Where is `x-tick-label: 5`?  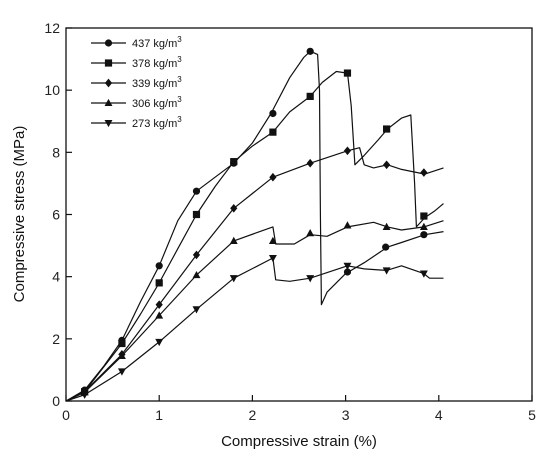
x-tick-label: 5 is located at coordinates (532, 415).